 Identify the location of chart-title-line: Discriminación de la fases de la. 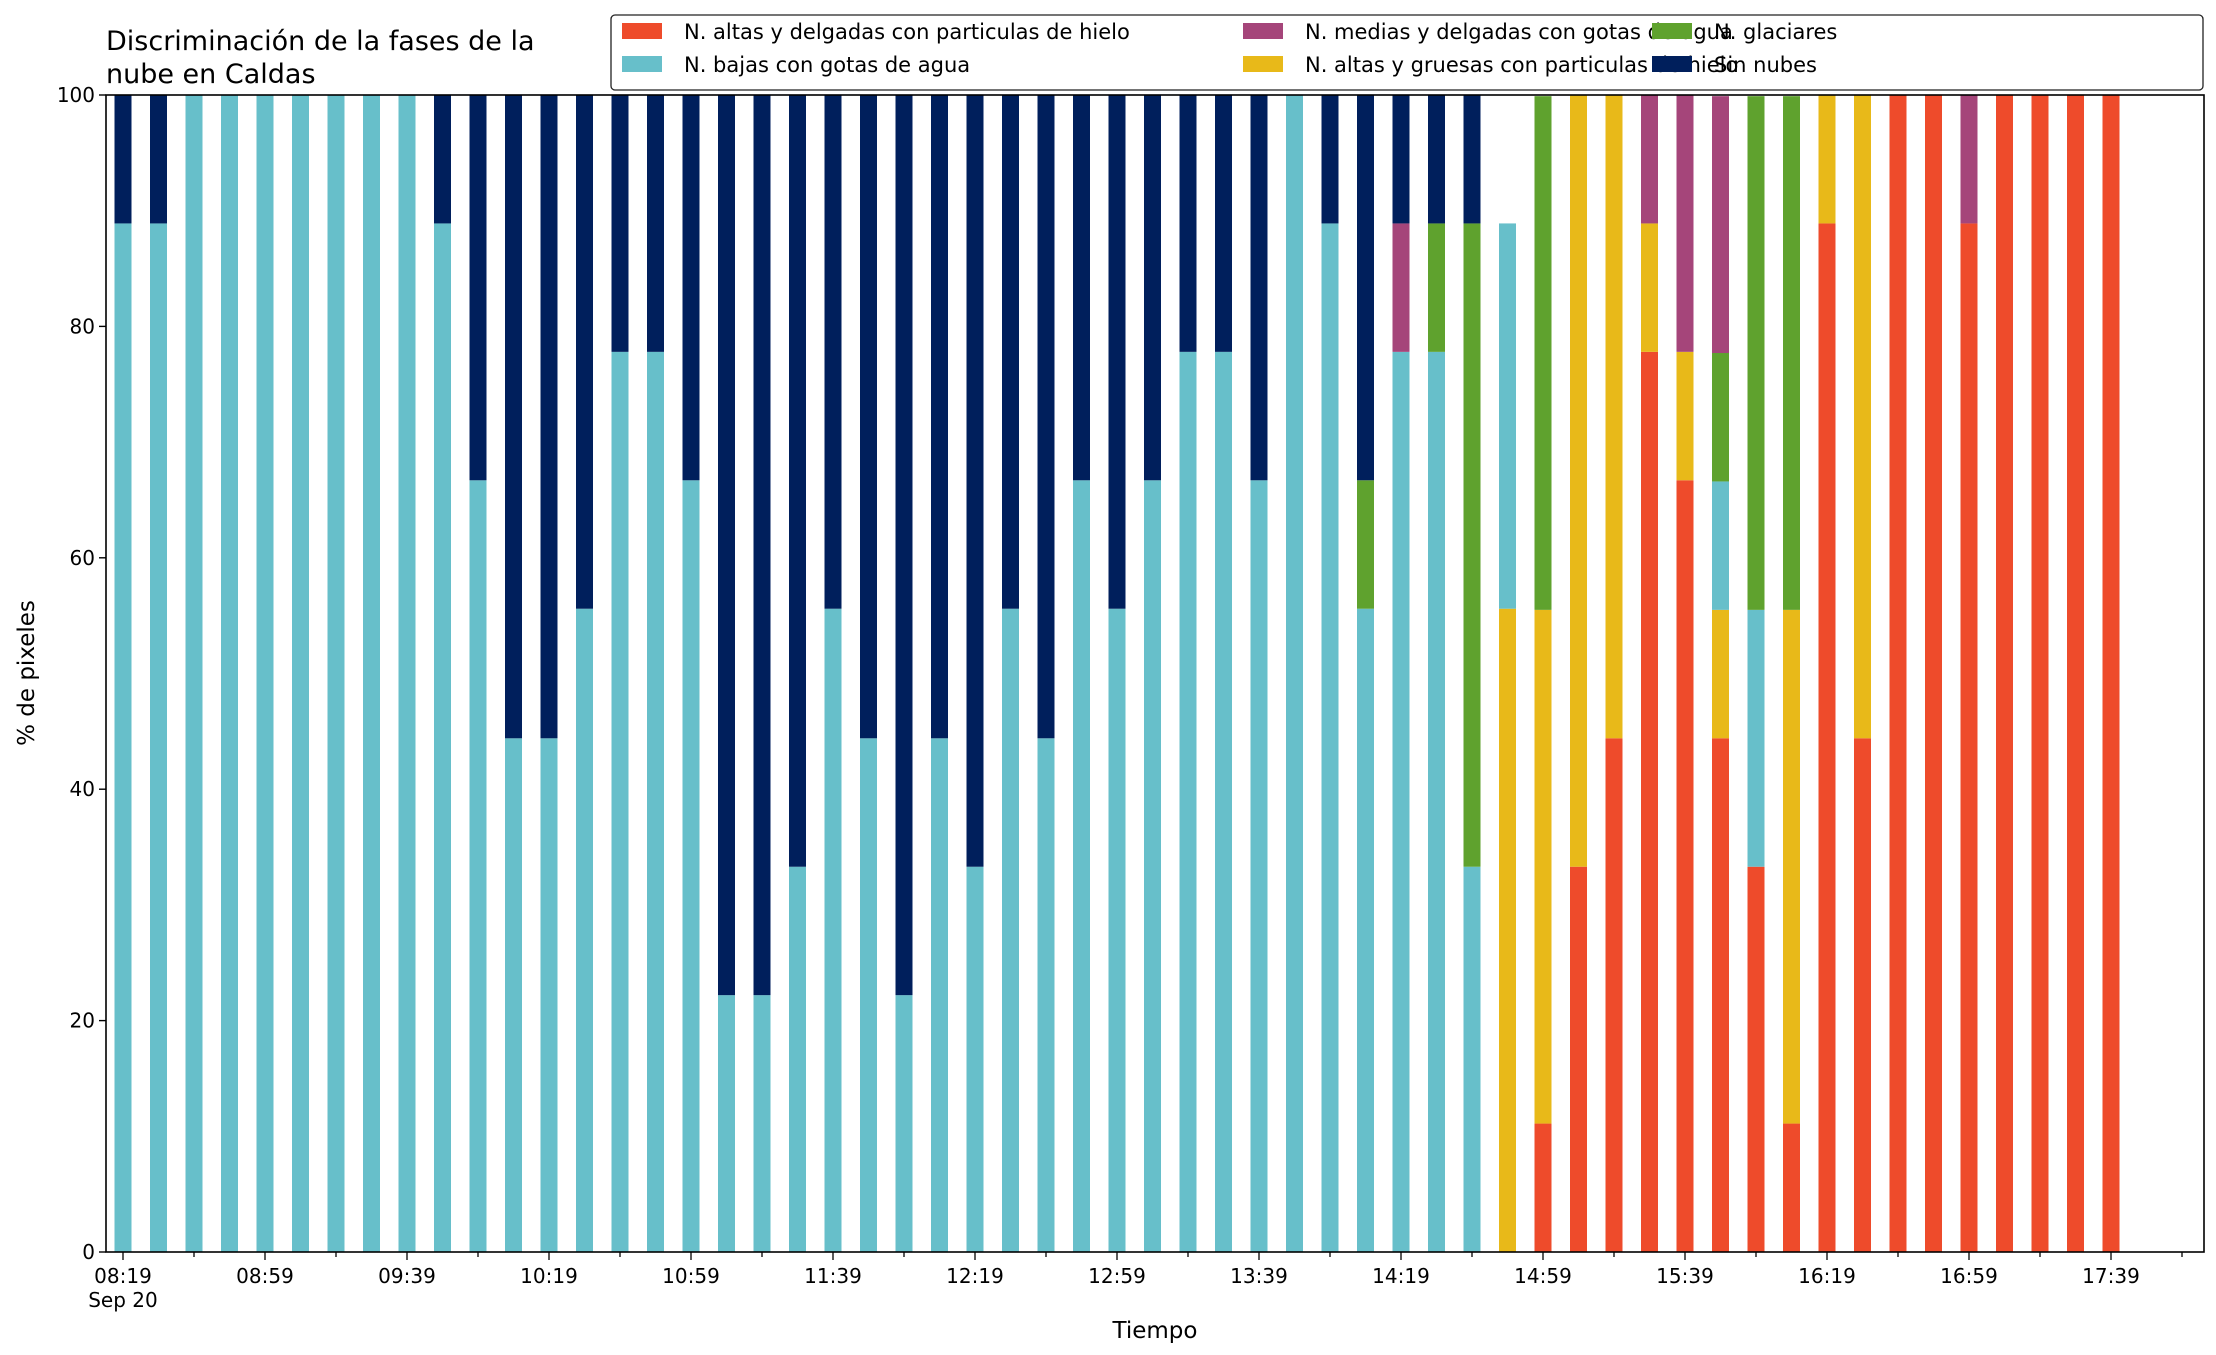
(320, 41).